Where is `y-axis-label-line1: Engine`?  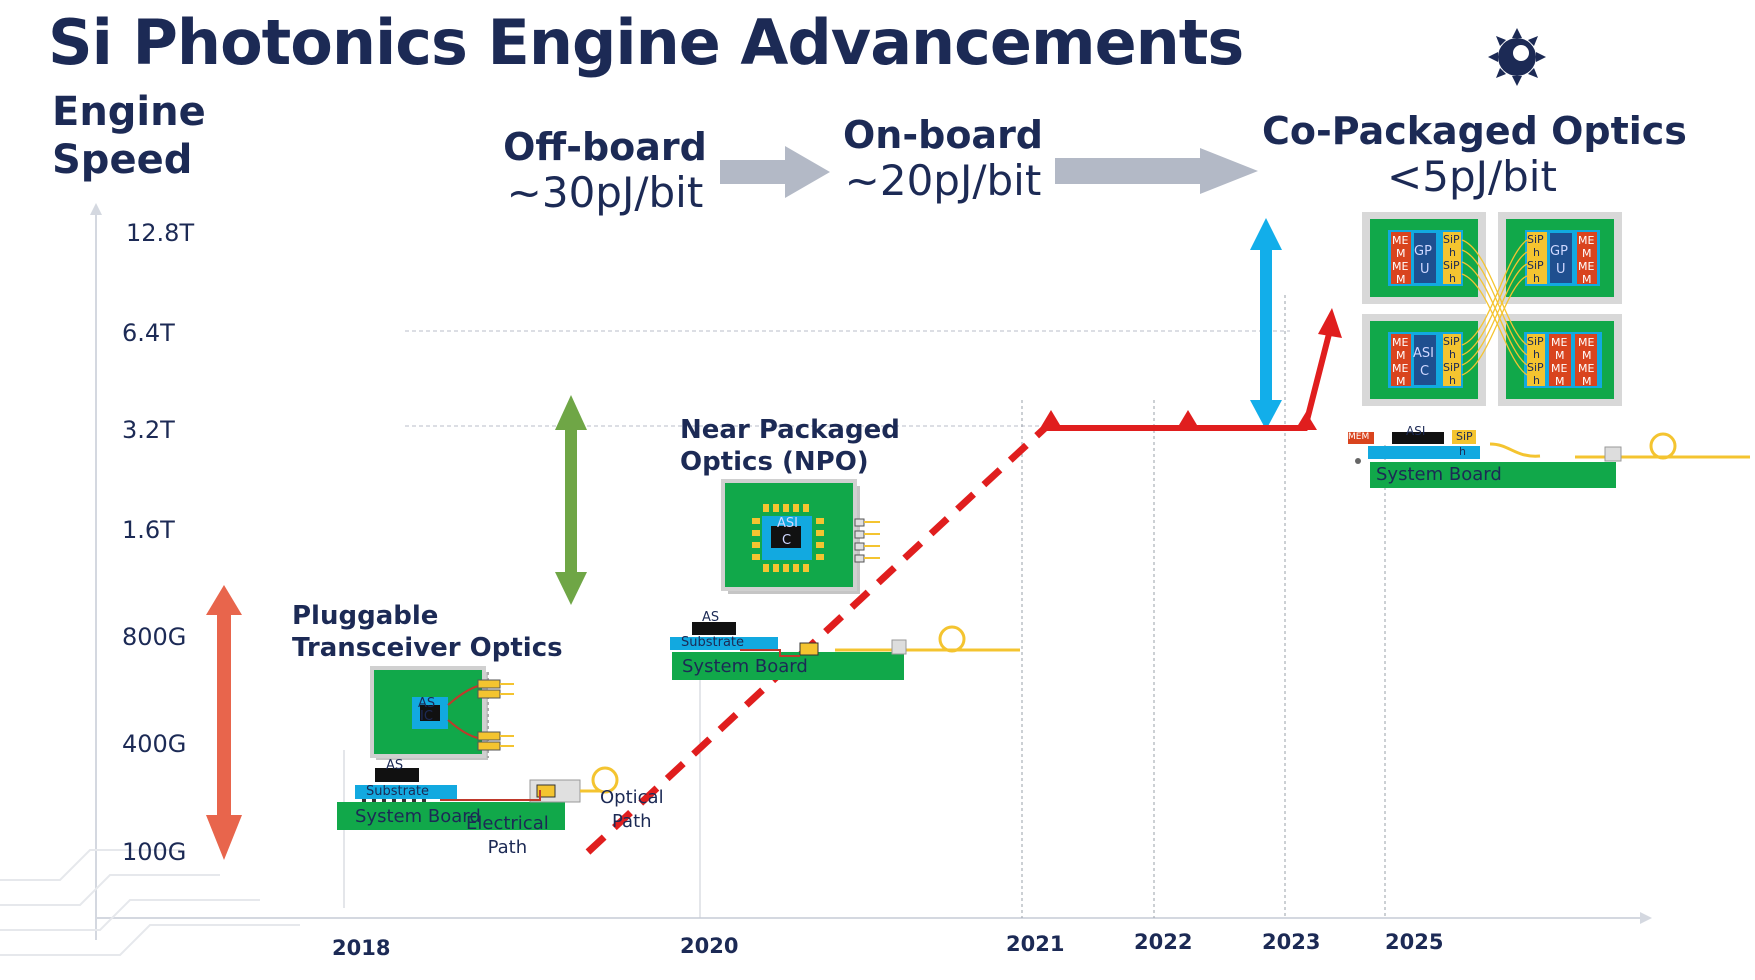 y-axis-label-line1: Engine is located at coordinates (129, 112).